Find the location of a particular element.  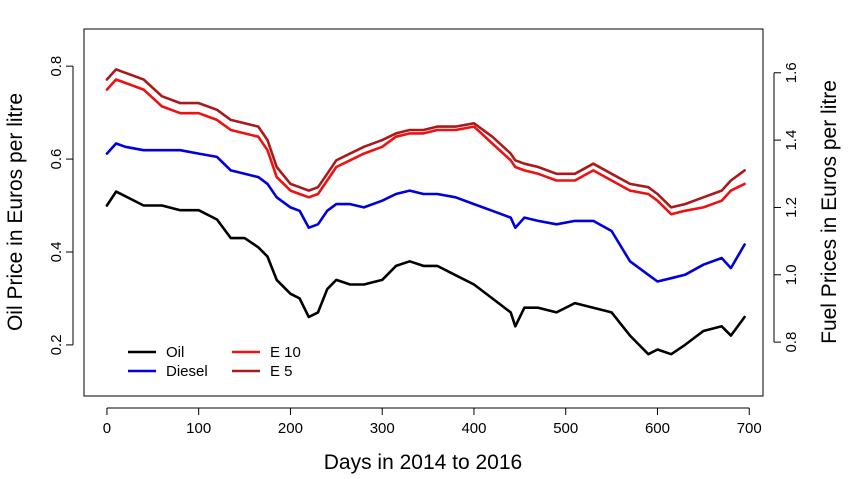

x-tick-label: 700 is located at coordinates (749, 428).